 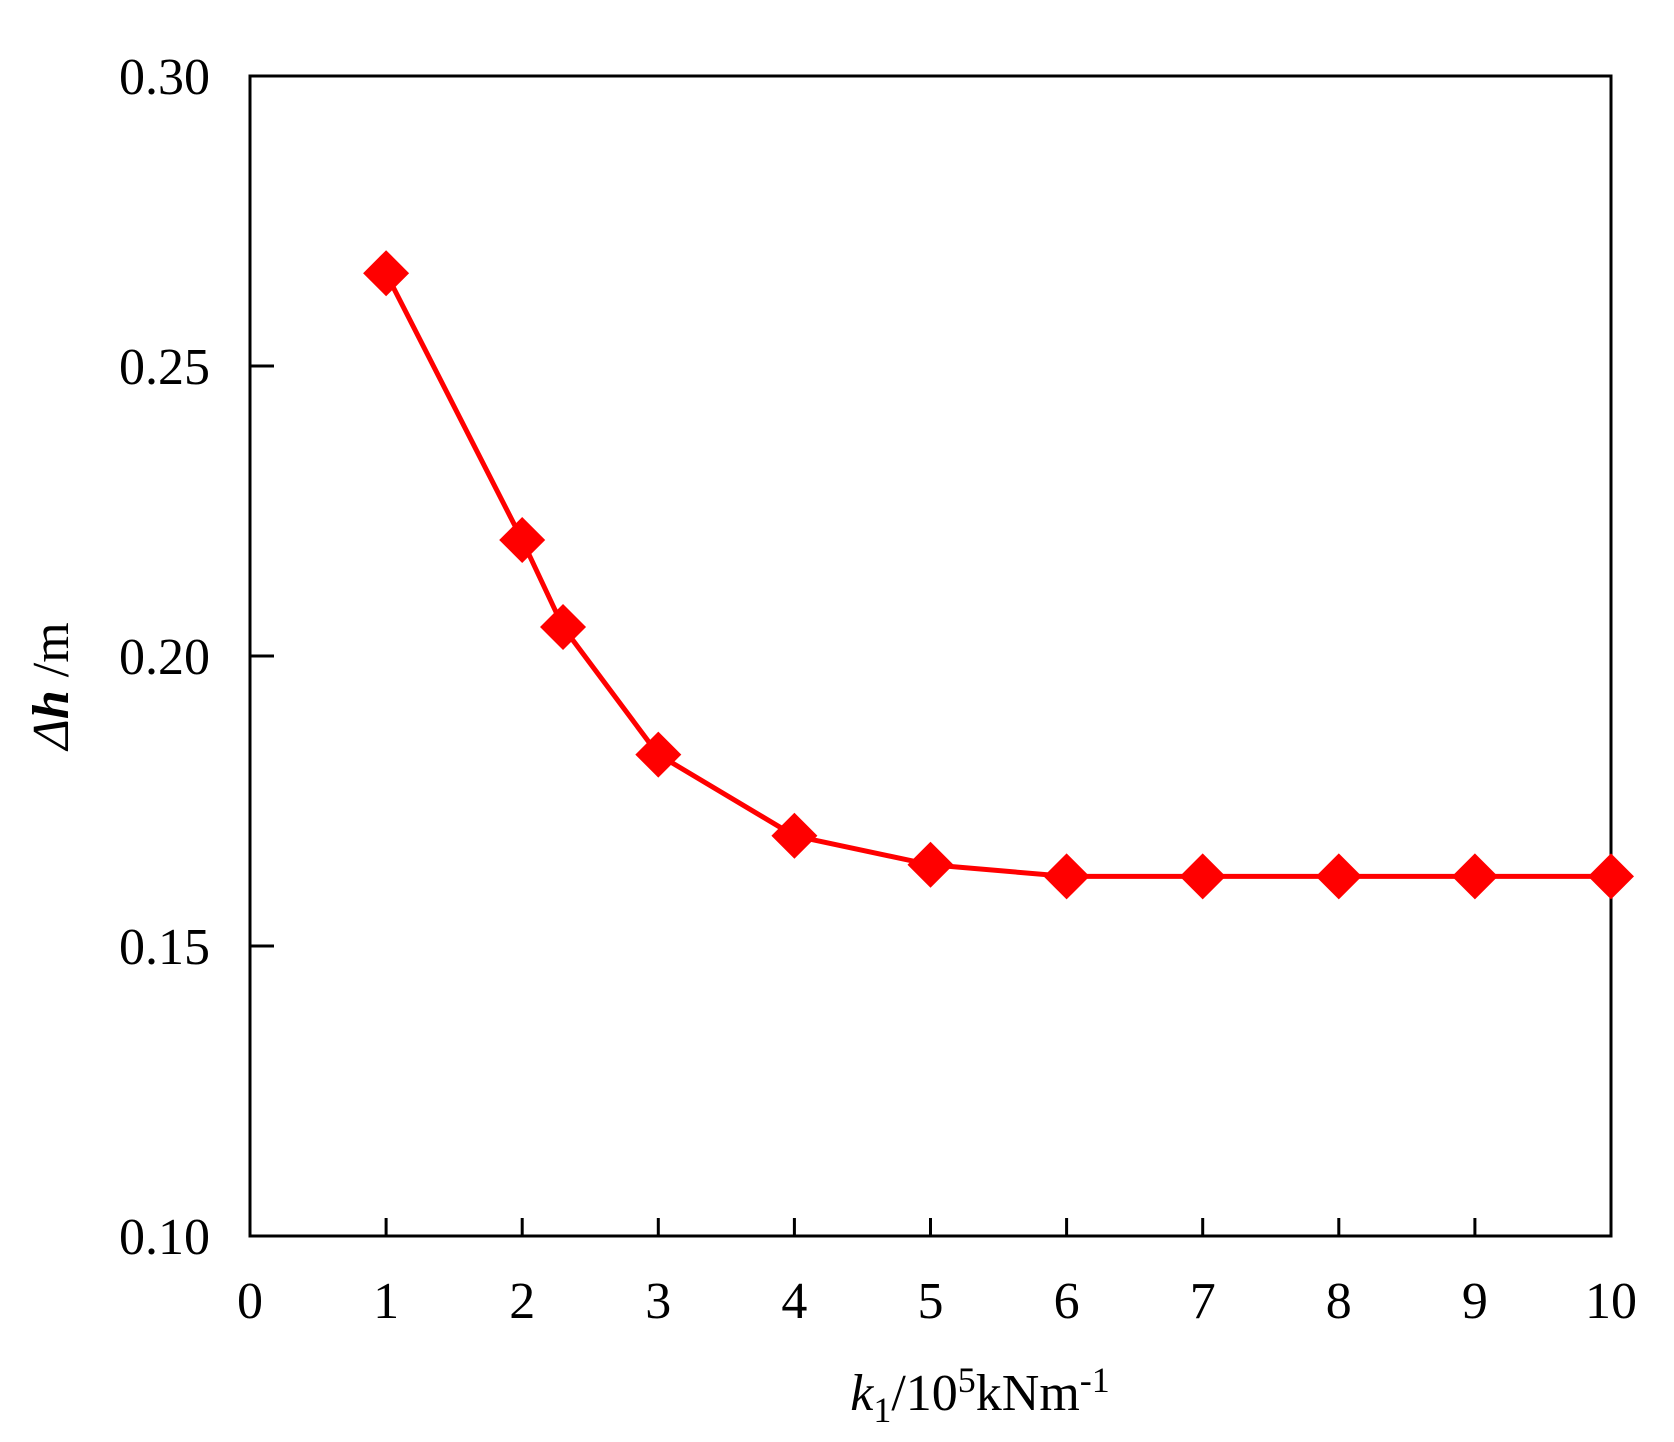 What do you see at coordinates (1095, 1380) in the screenshot?
I see `x-axis-unit-sup: -1` at bounding box center [1095, 1380].